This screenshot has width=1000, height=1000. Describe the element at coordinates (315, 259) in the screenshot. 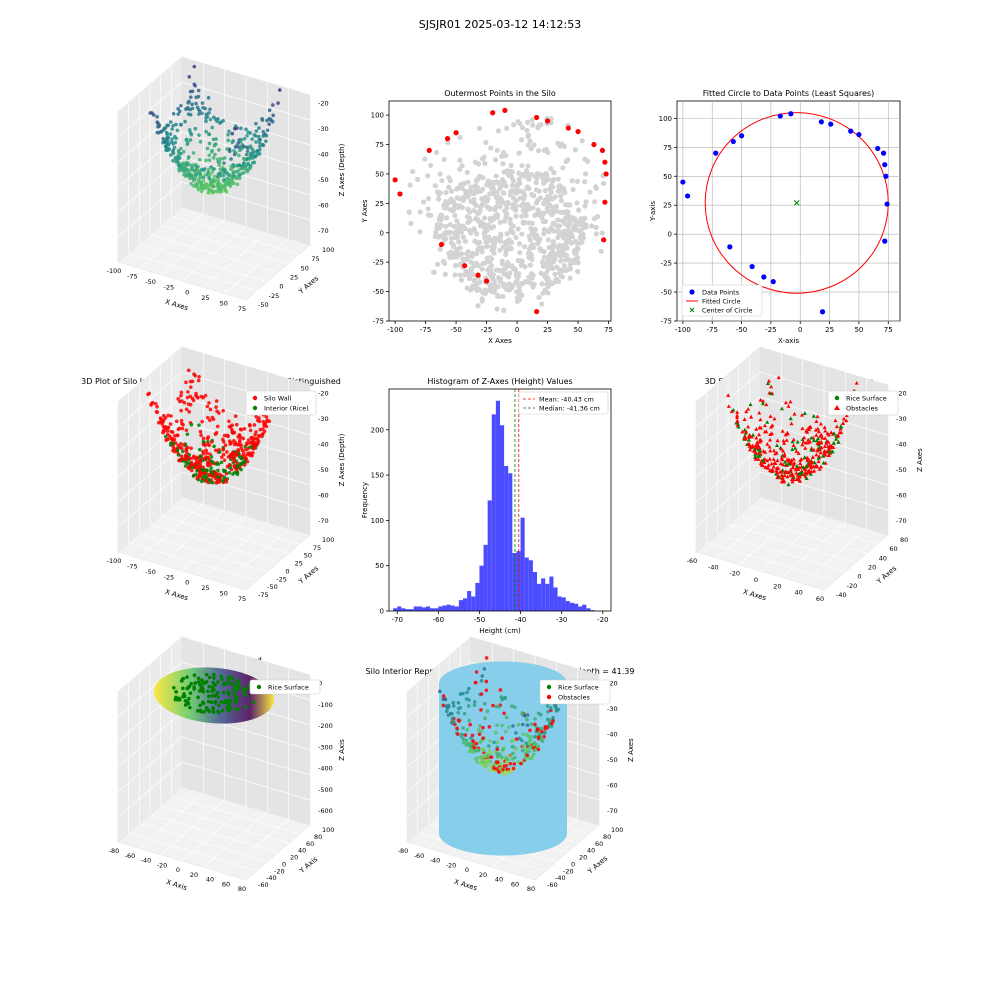

I see `p1-ytick-label: 75` at that location.